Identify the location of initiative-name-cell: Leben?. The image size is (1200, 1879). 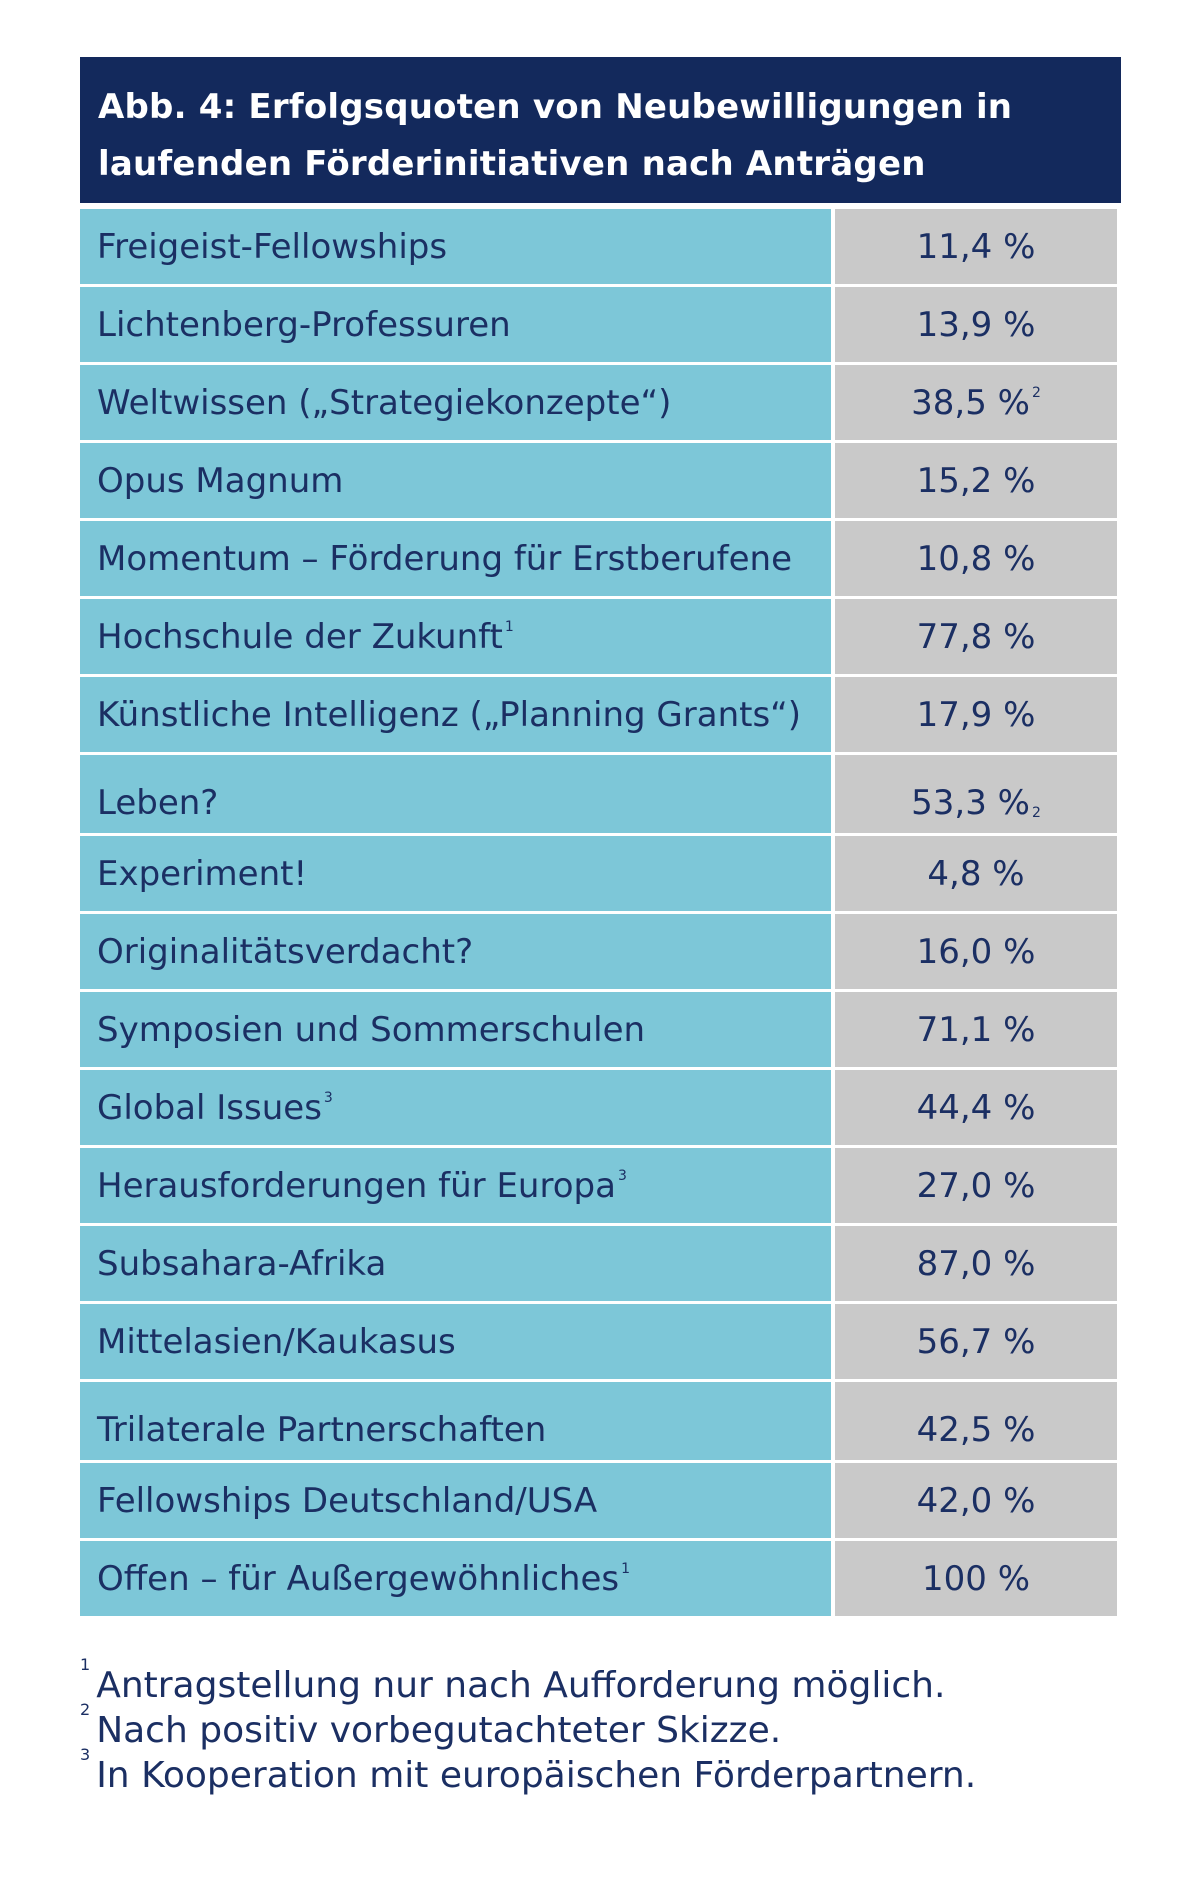
(455, 794).